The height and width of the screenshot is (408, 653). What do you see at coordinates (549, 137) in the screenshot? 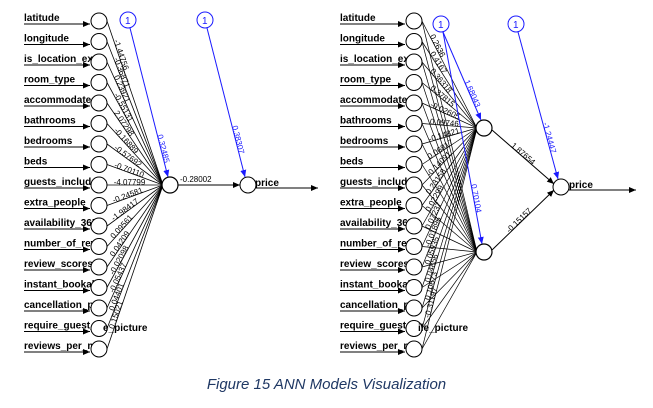
I see `weight-label: -1.24447` at bounding box center [549, 137].